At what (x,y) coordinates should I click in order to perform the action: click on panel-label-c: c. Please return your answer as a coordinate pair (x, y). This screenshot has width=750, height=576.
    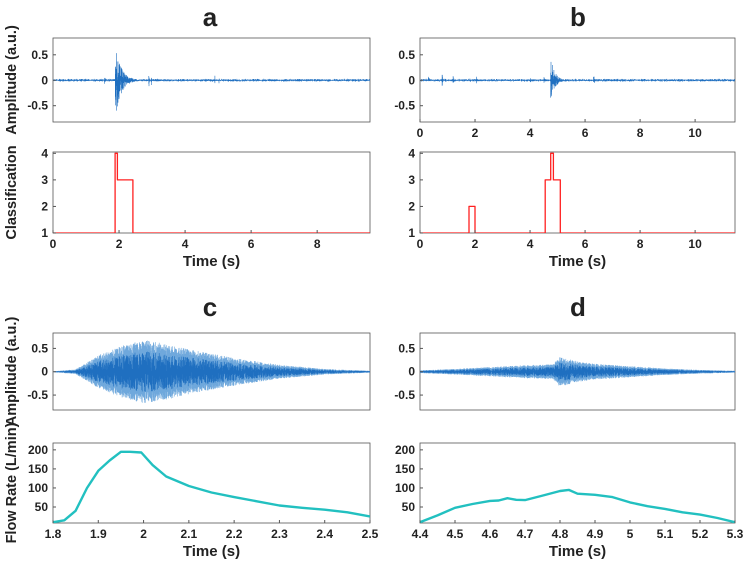
    Looking at the image, I should click on (210, 307).